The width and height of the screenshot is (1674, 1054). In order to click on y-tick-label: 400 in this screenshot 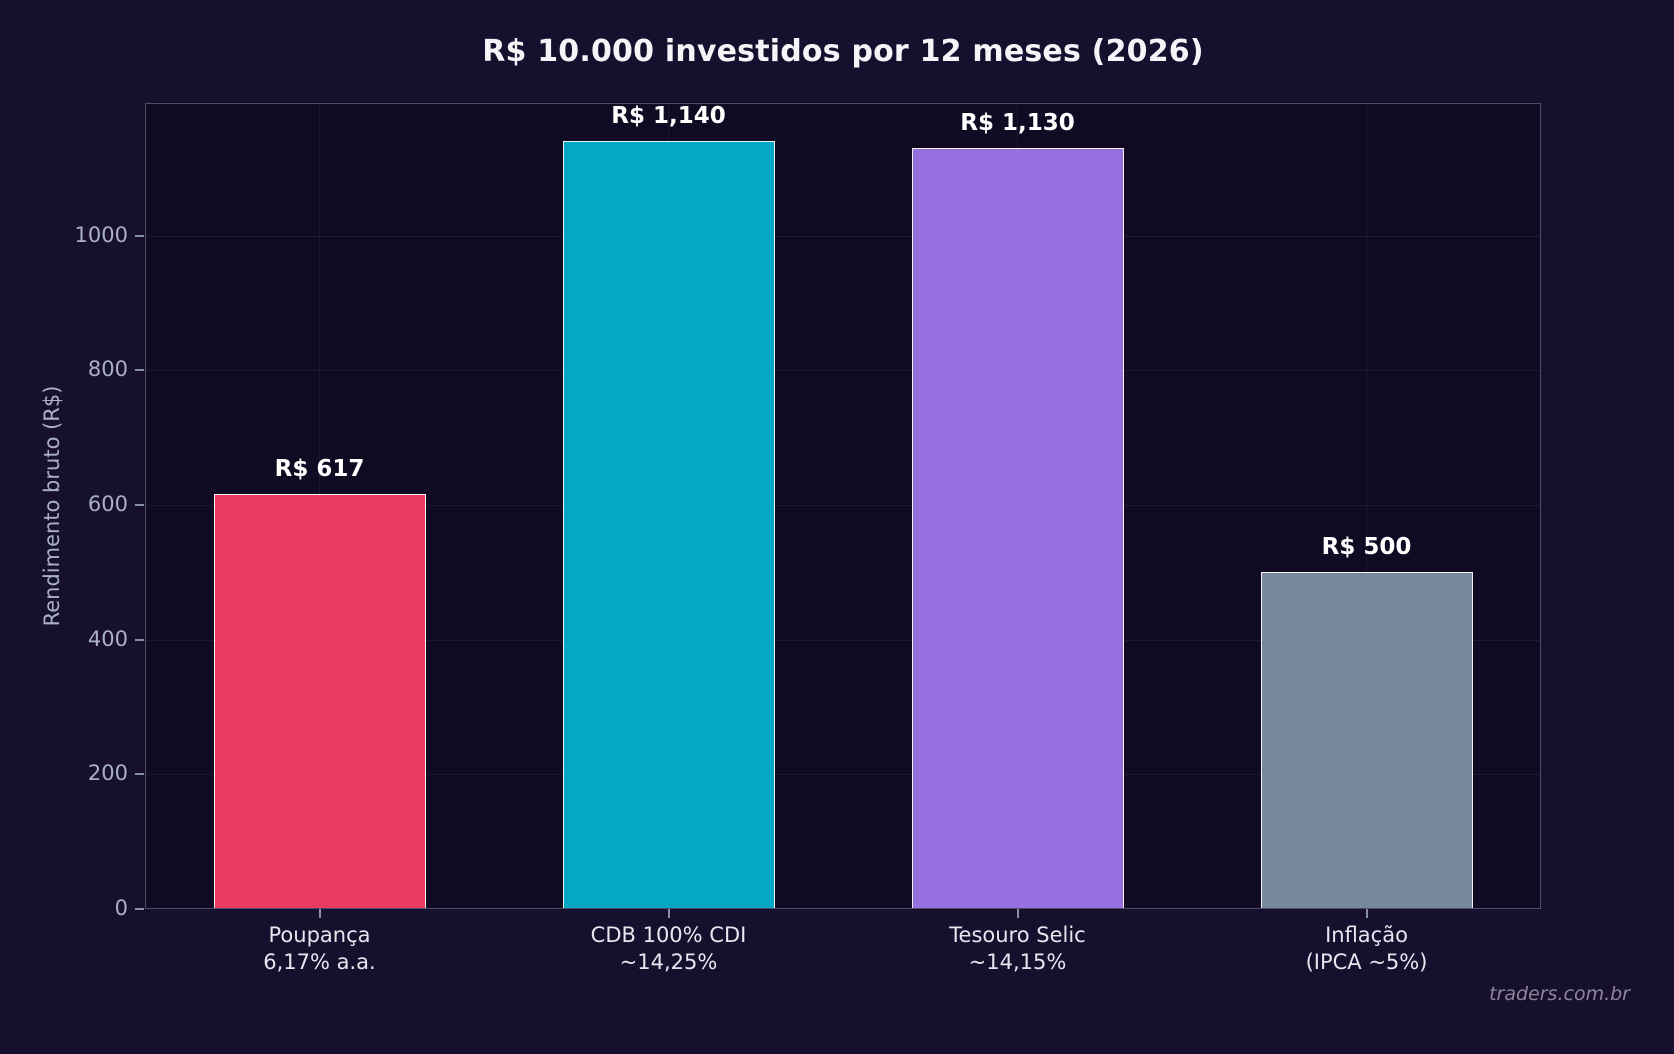, I will do `click(107, 638)`.